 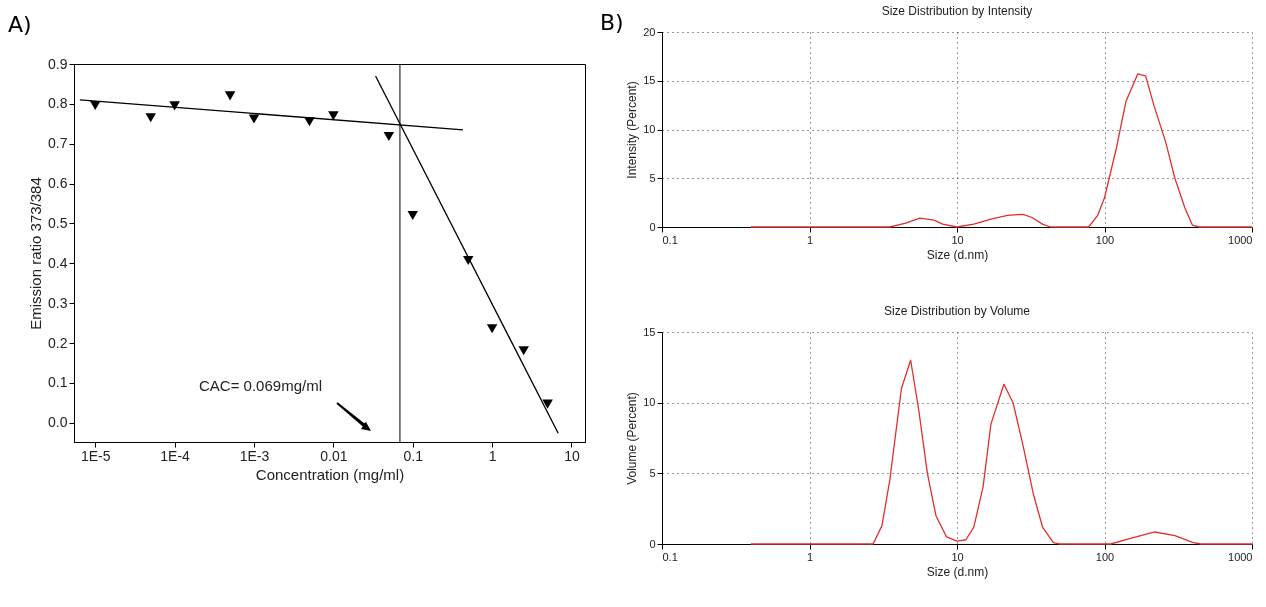 What do you see at coordinates (58, 183) in the screenshot?
I see `y-tick-label: 0.6` at bounding box center [58, 183].